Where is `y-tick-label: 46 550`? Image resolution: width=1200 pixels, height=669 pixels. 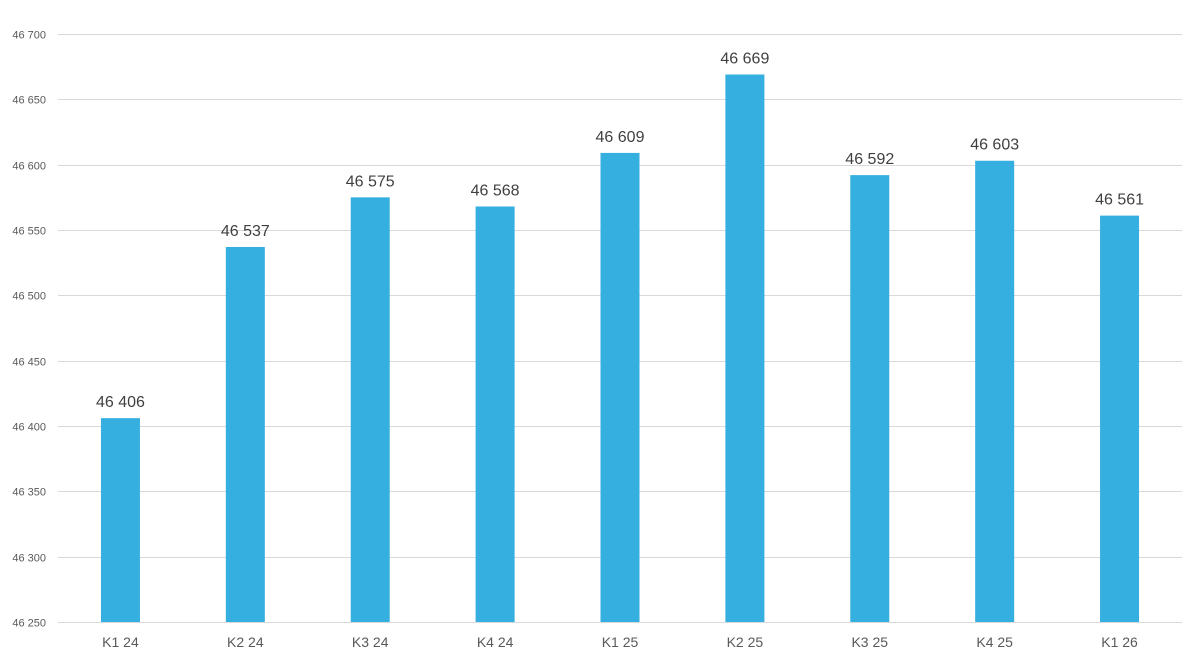 y-tick-label: 46 550 is located at coordinates (29, 232).